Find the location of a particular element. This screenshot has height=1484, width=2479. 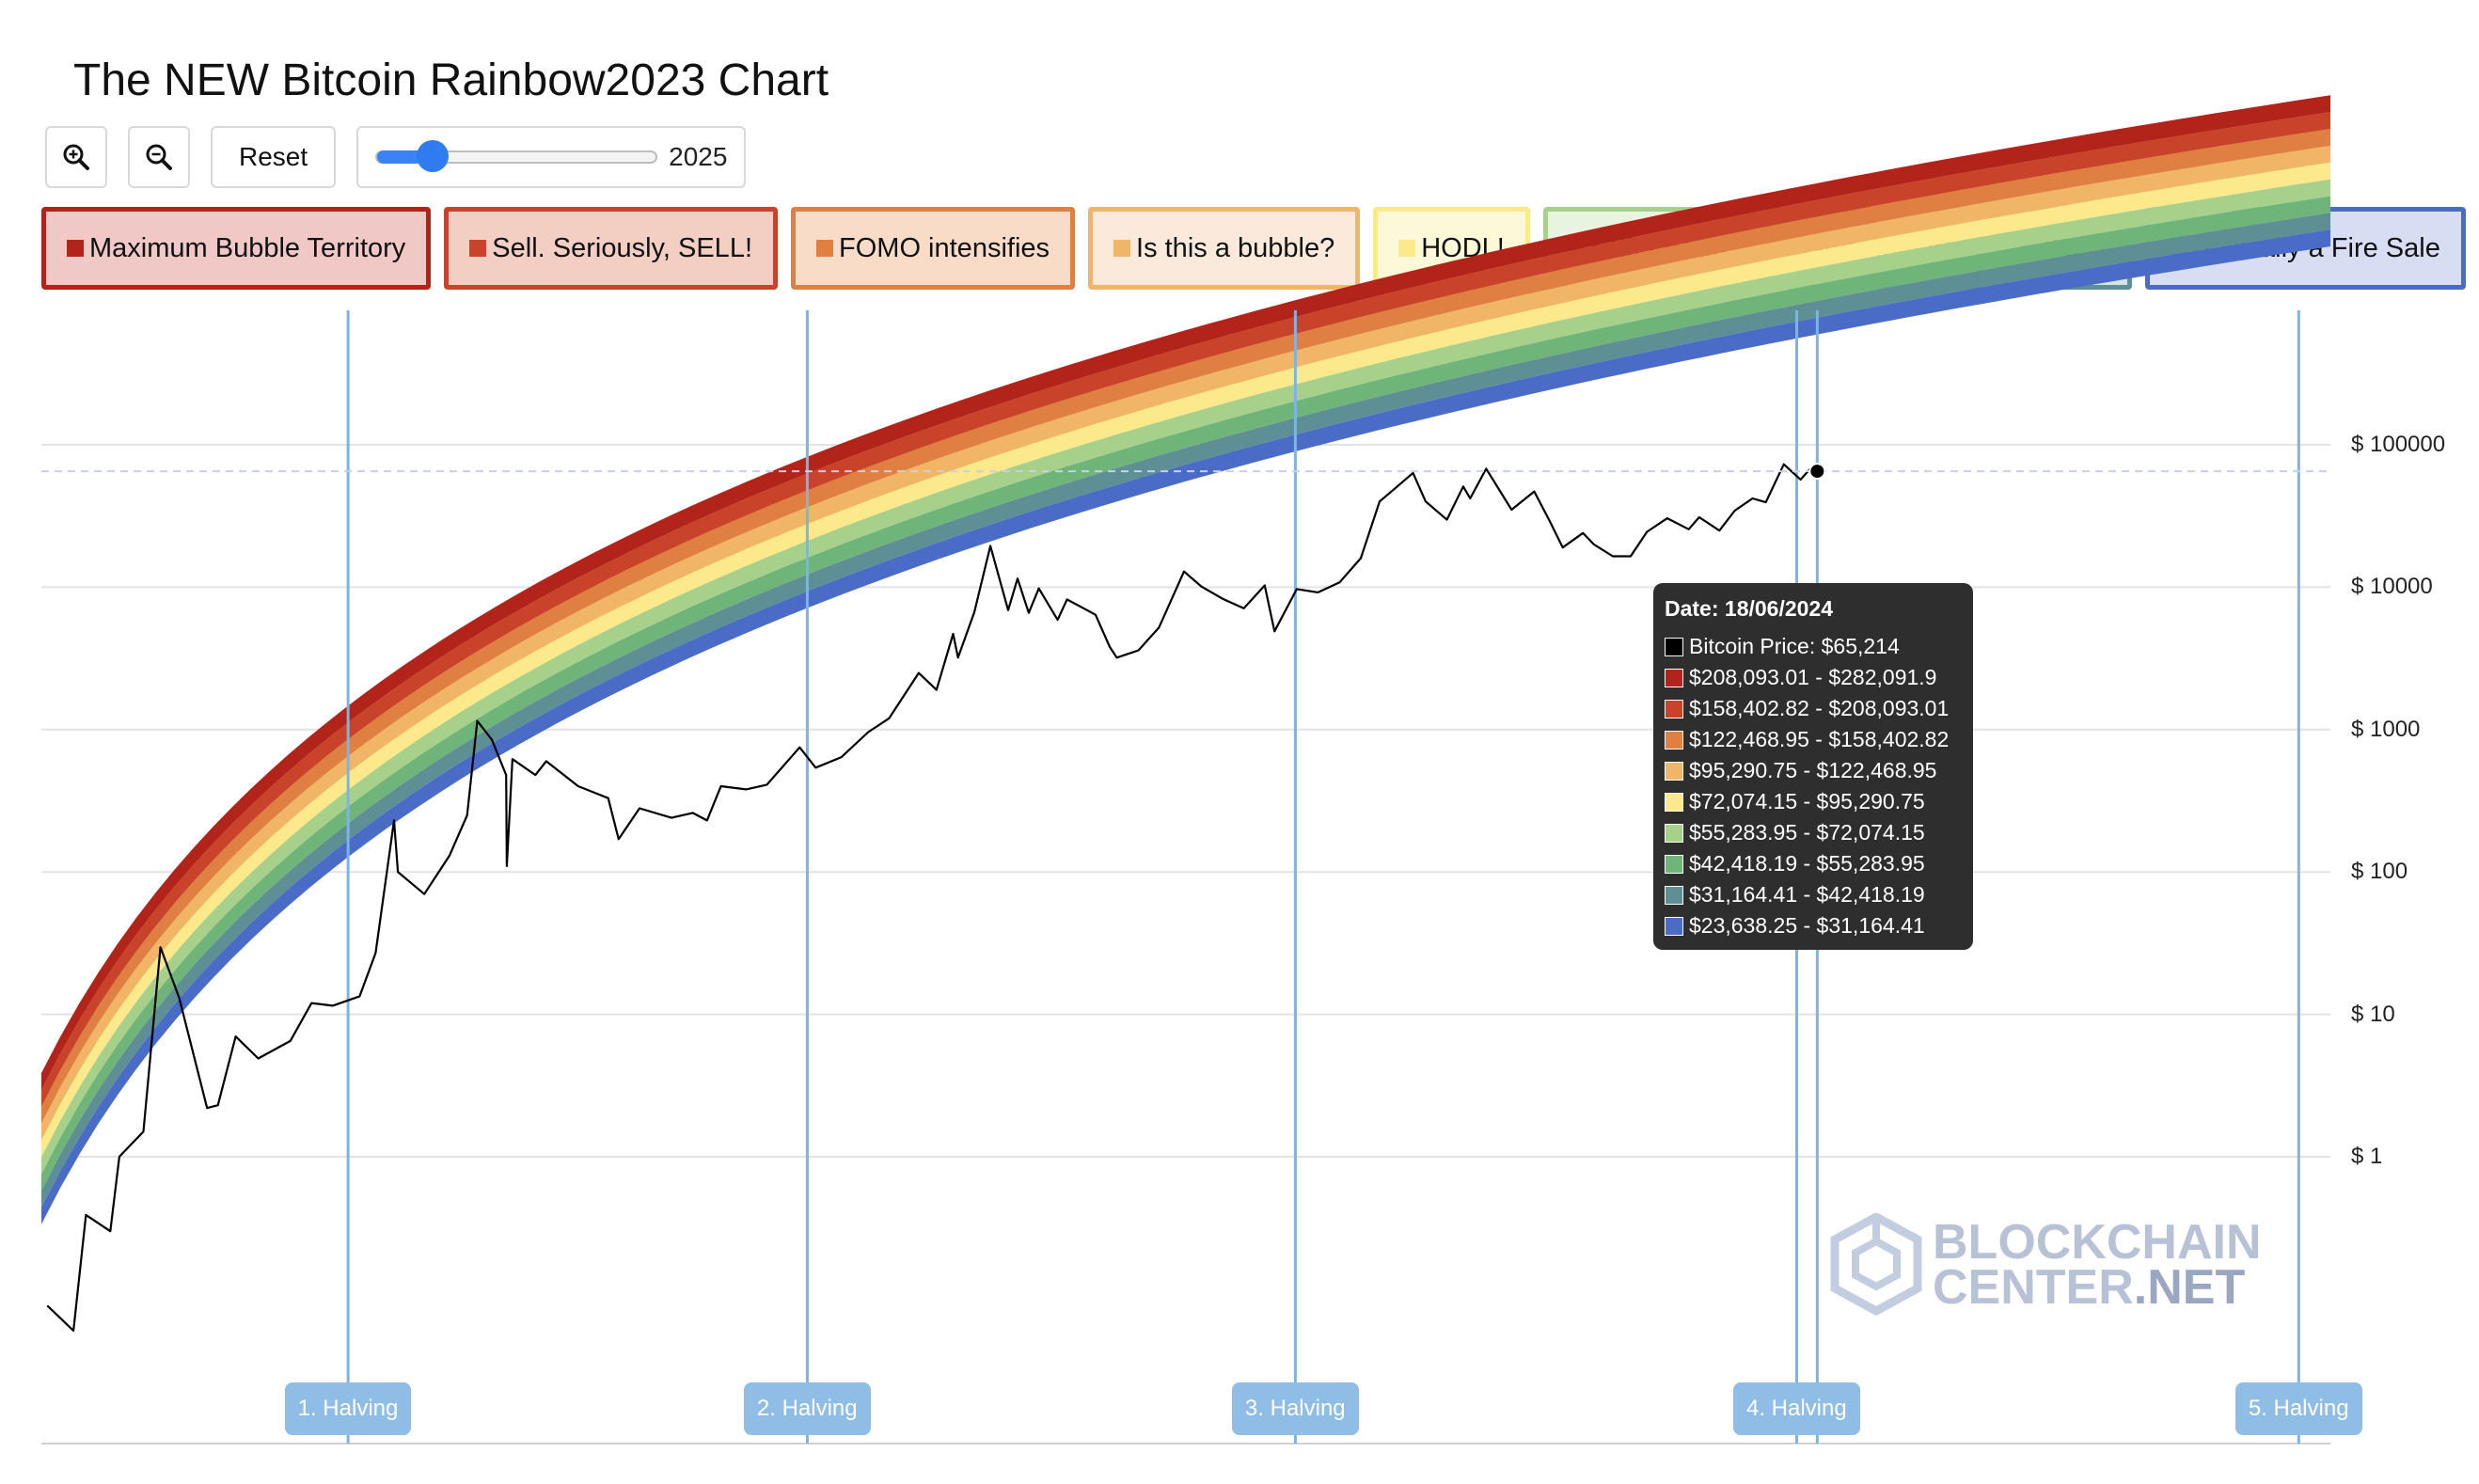

year-slider-box: 2025 is located at coordinates (552, 157).